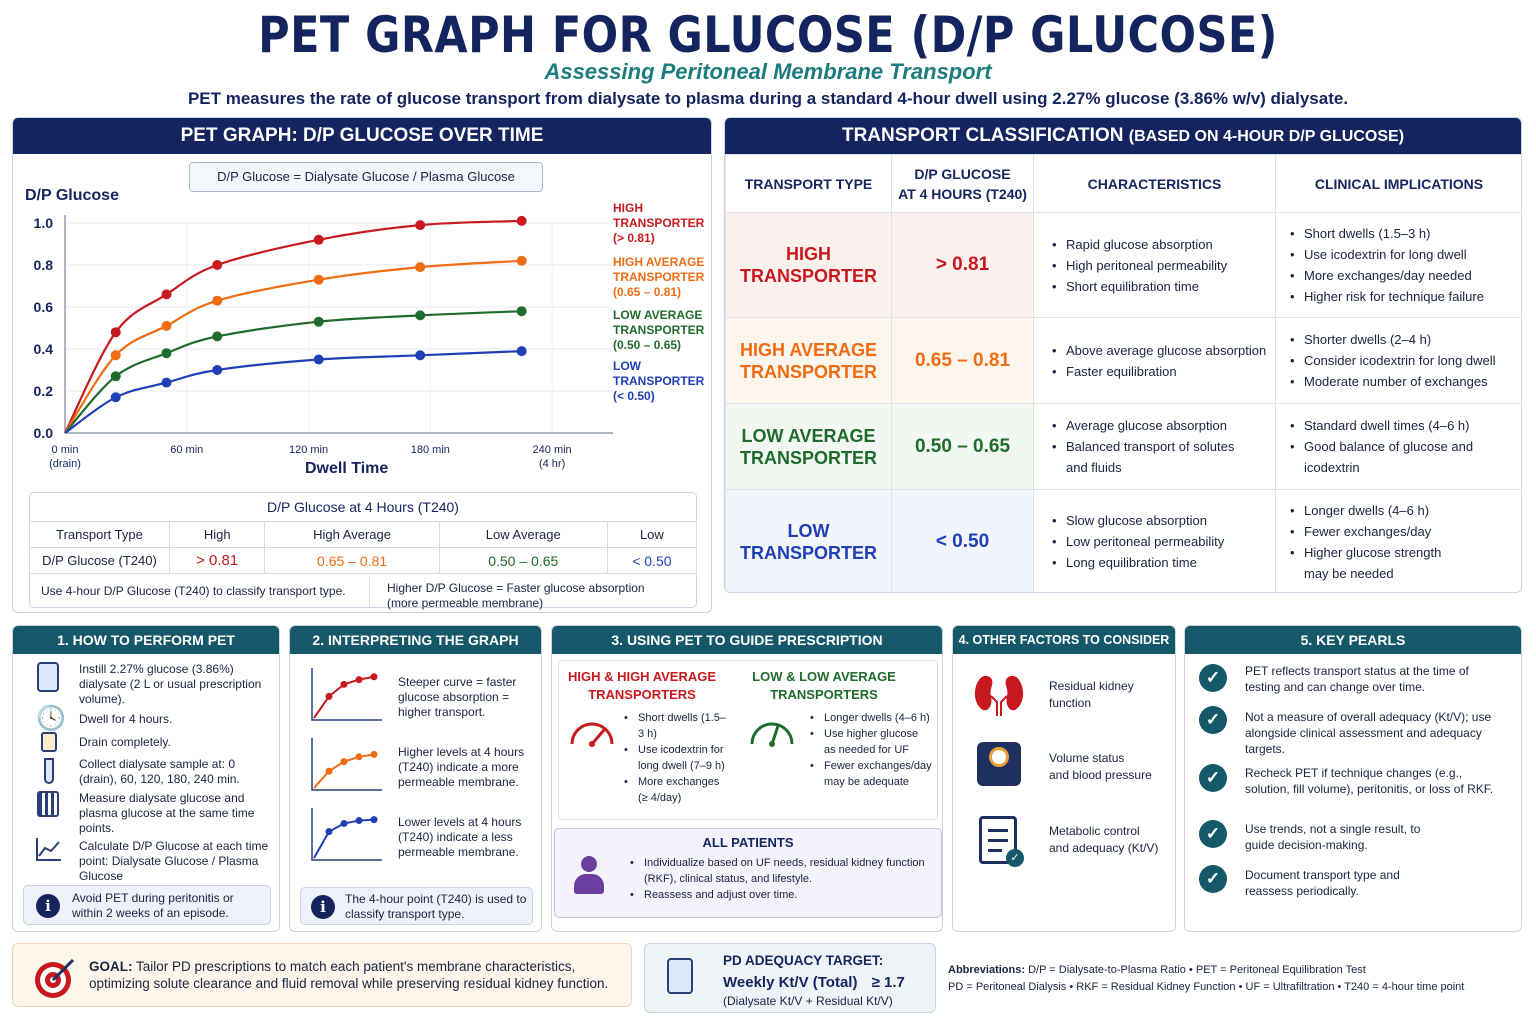  What do you see at coordinates (1405, 381) in the screenshot?
I see `list-item: Moderate number of exchanges` at bounding box center [1405, 381].